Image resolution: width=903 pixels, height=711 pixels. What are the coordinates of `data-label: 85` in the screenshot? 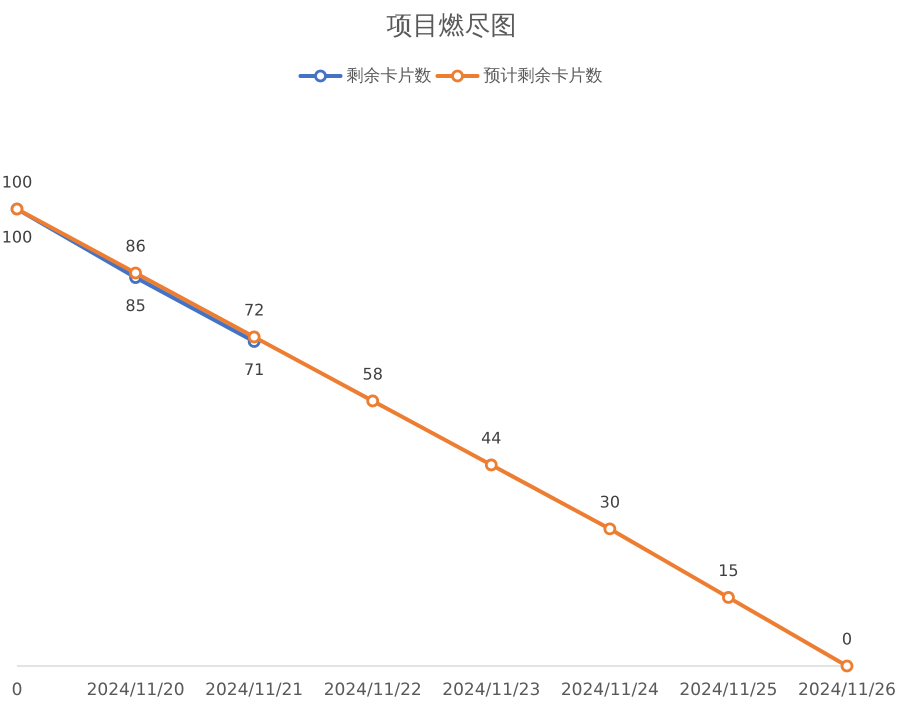 It's located at (135, 306).